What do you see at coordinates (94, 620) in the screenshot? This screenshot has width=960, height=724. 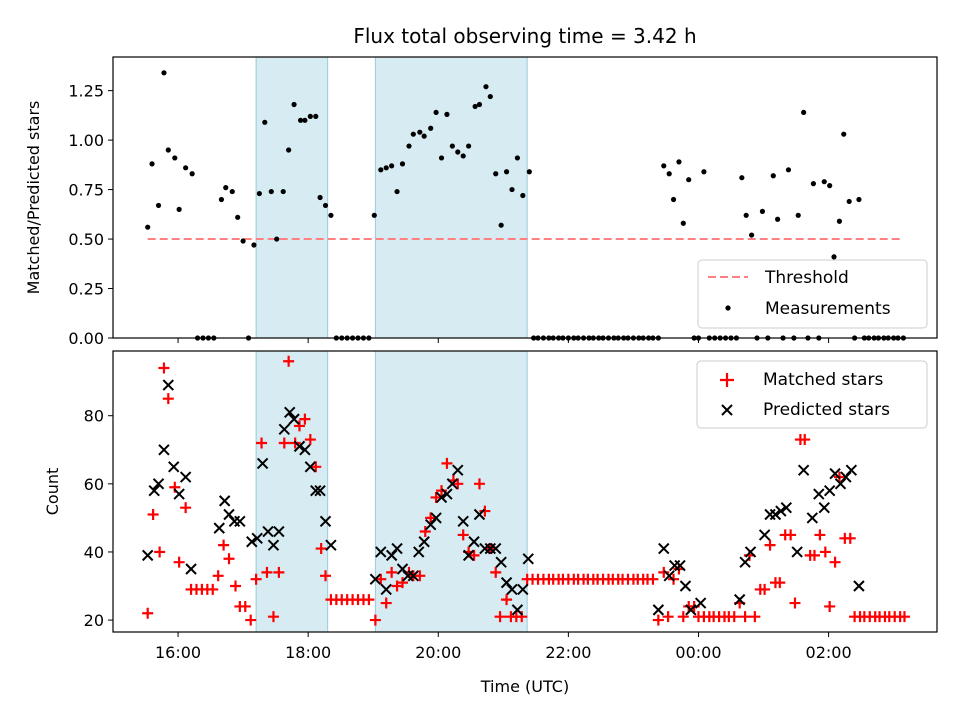 I see `bottom-ytick-label-0: 20` at bounding box center [94, 620].